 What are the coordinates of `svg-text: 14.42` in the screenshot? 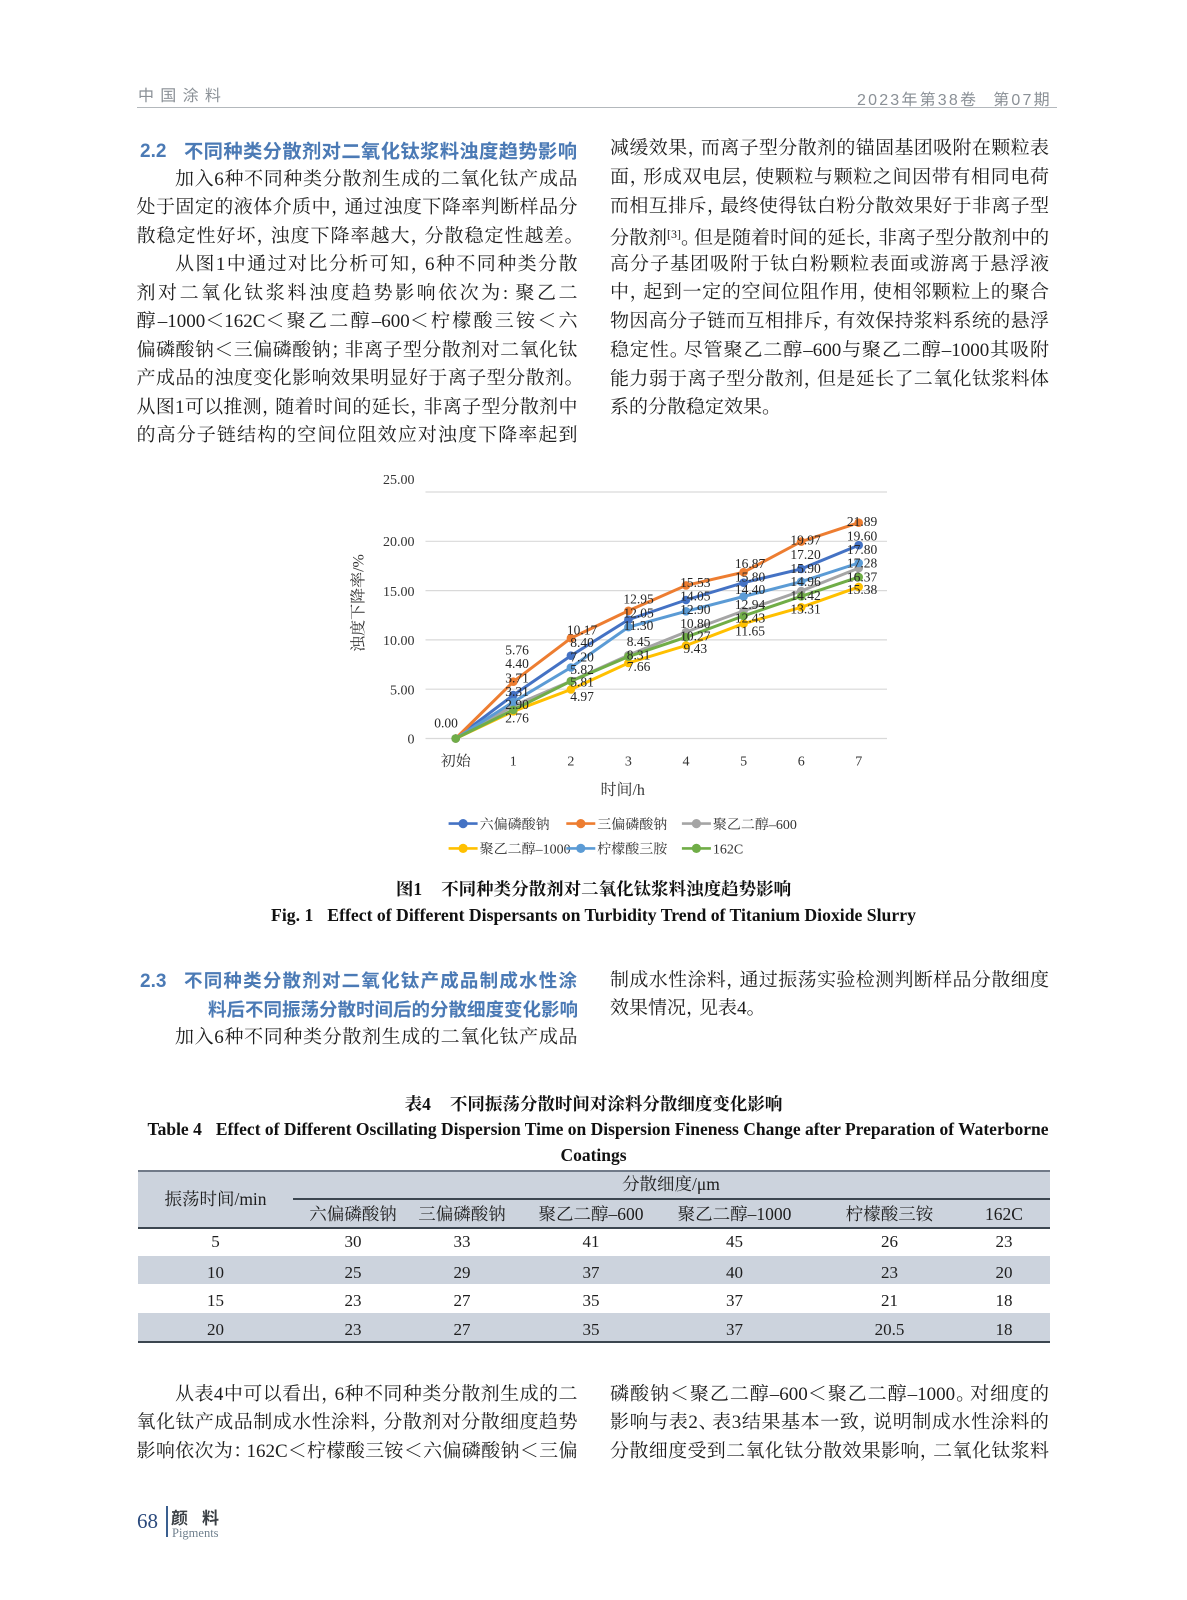 It's located at (805, 595).